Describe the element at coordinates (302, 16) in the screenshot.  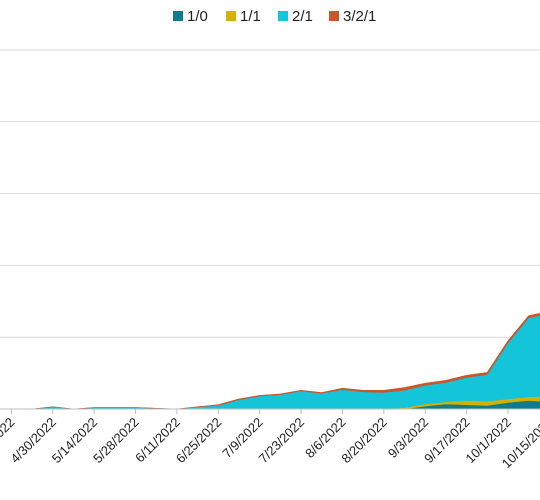
I see `legend-label: 2/1` at that location.